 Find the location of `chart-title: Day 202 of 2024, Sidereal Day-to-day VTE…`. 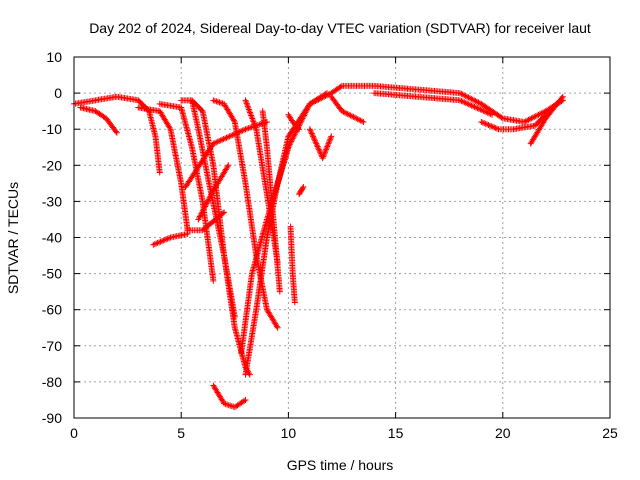

chart-title: Day 202 of 2024, Sidereal Day-to-day VTE… is located at coordinates (340, 28).